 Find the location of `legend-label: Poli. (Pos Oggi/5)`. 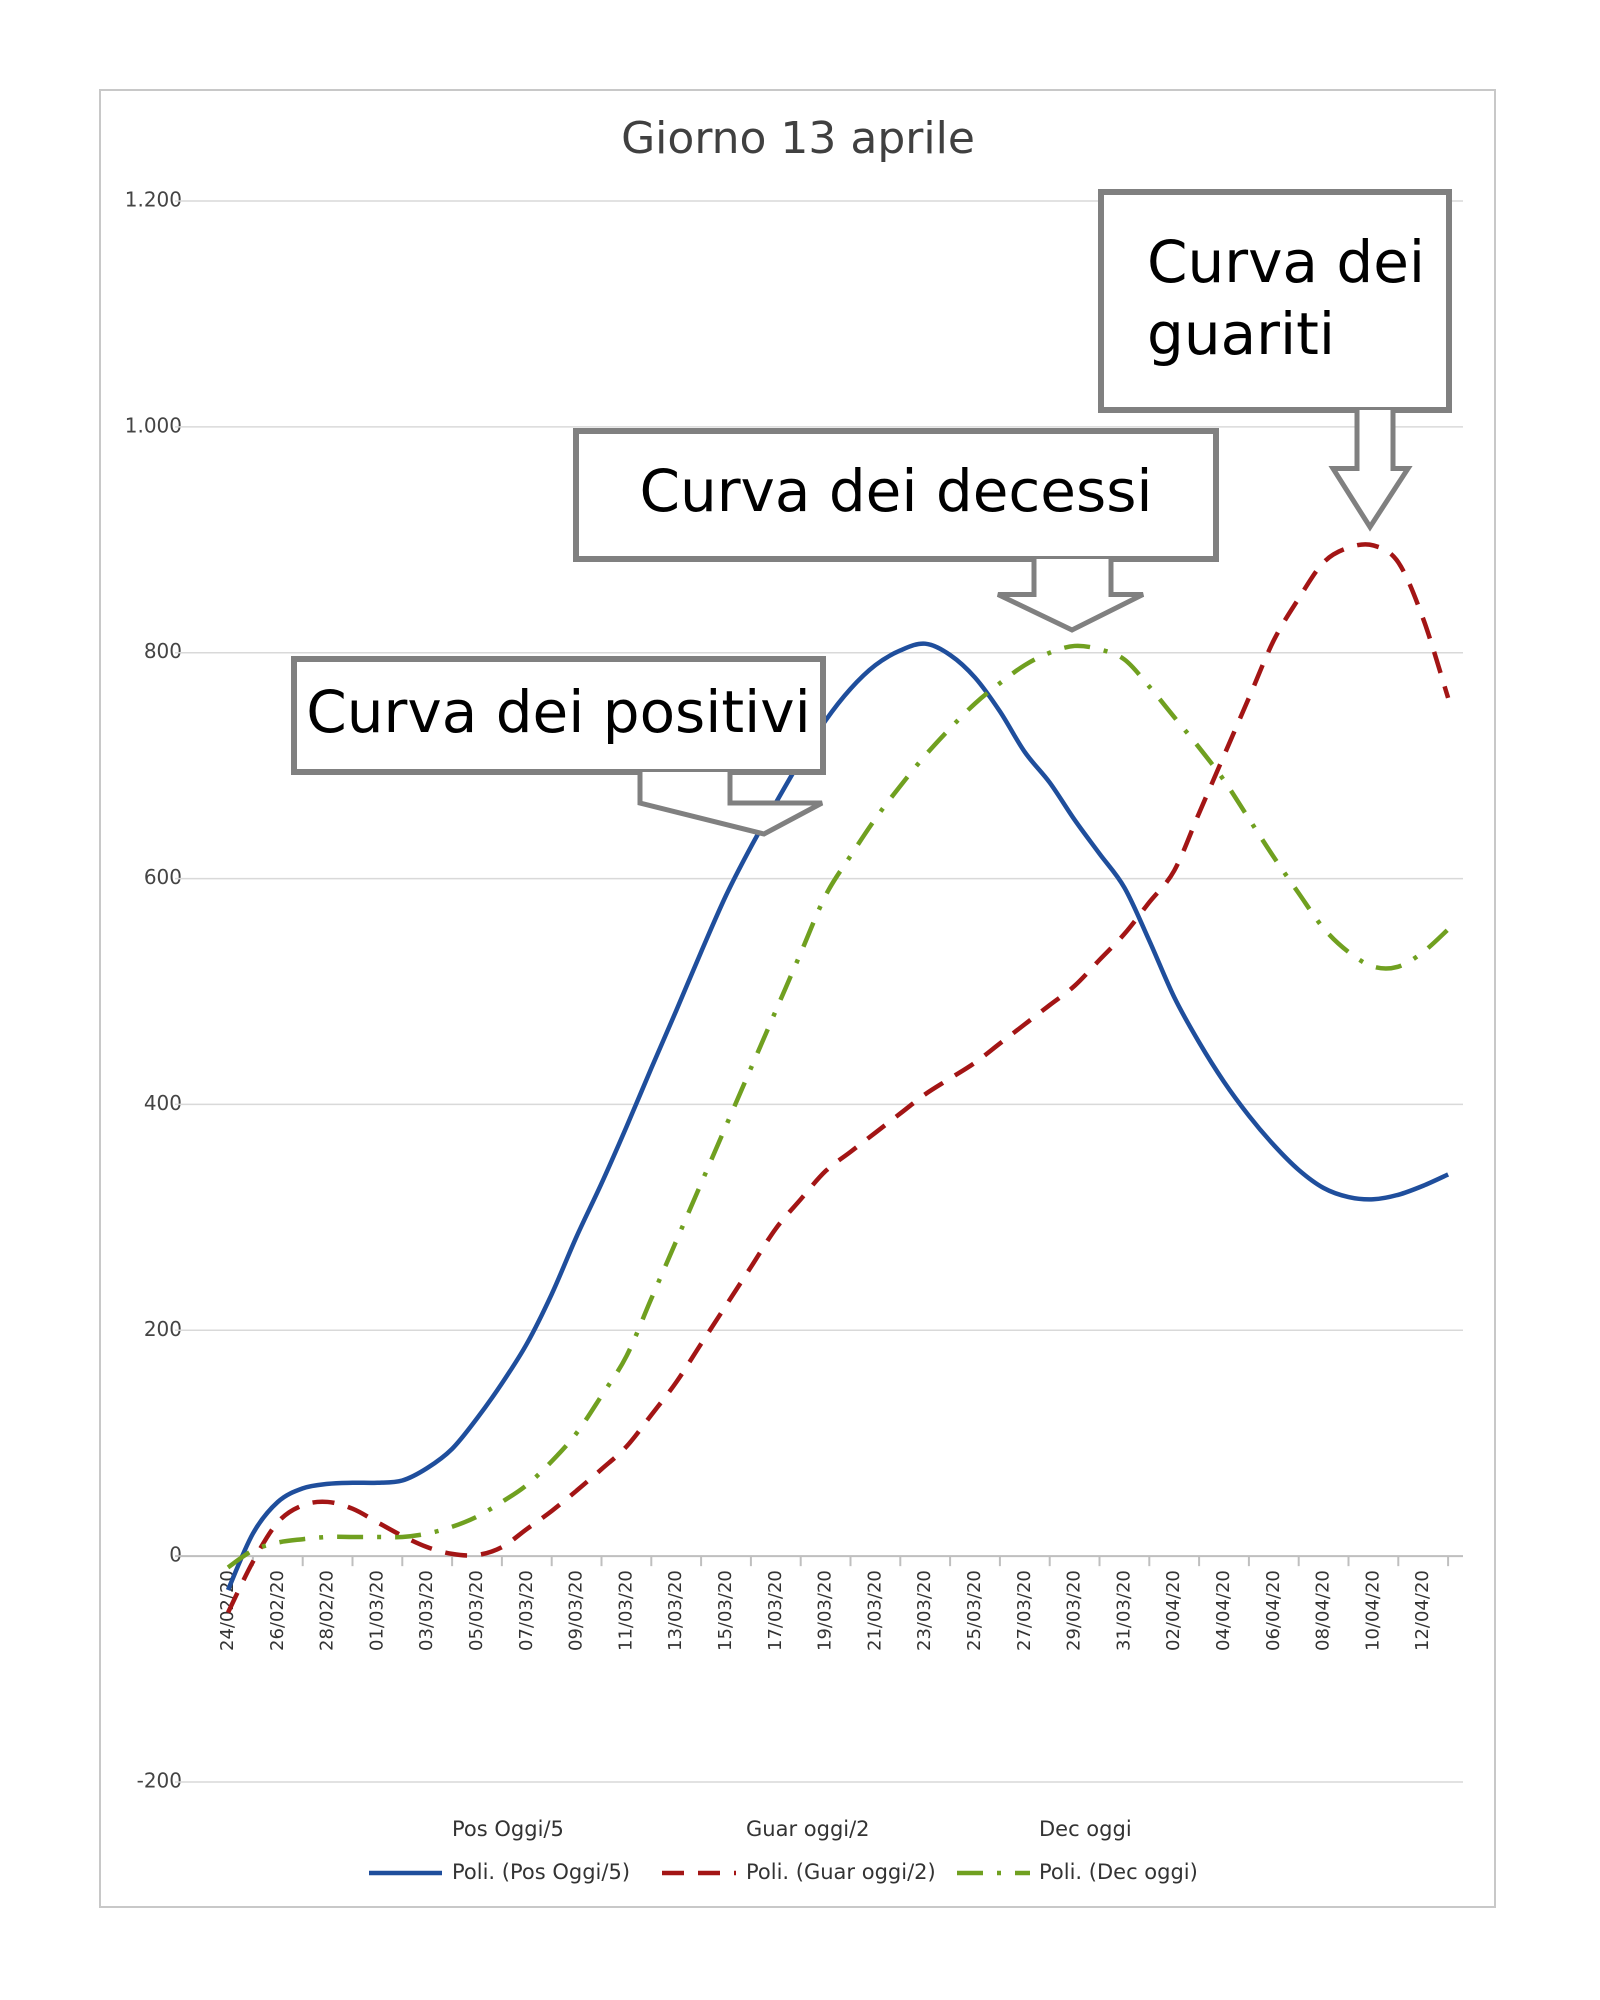

legend-label: Poli. (Pos Oggi/5) is located at coordinates (541, 1872).